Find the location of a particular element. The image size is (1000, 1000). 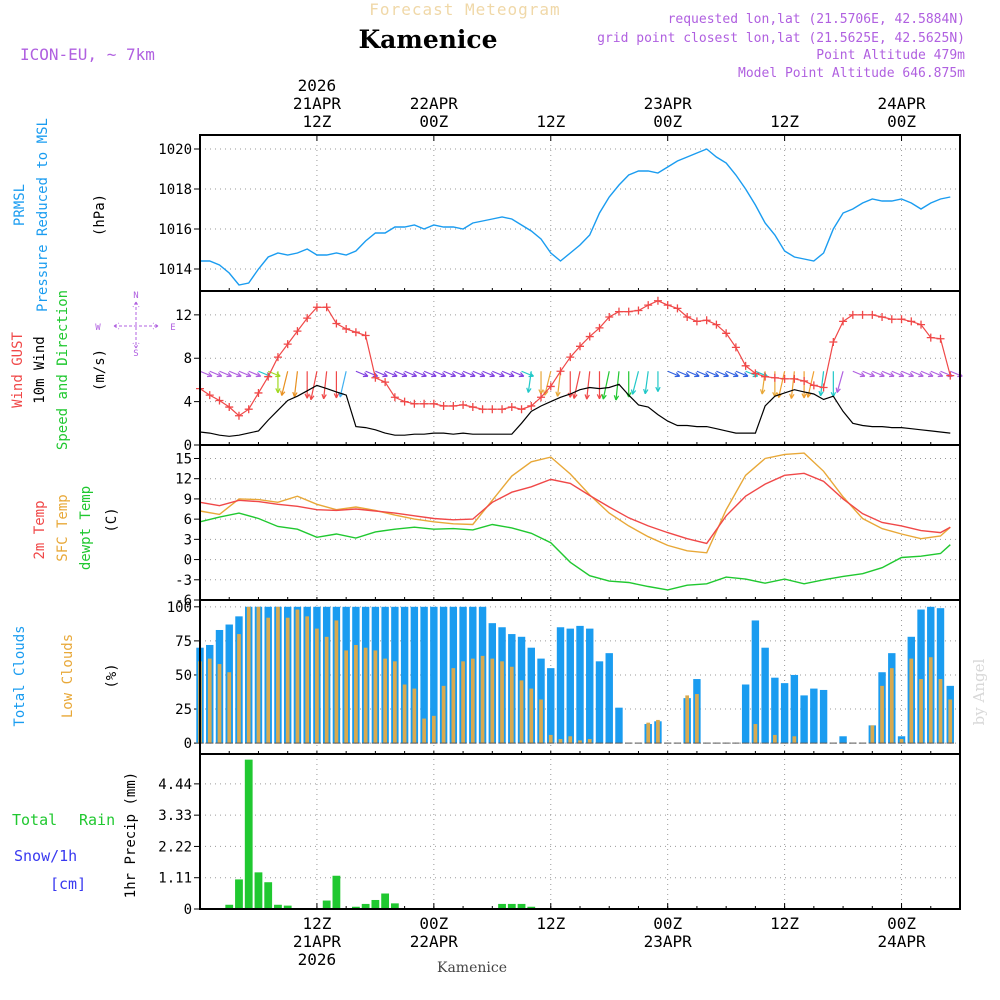

y-tick-label: 25 is located at coordinates (183, 710).